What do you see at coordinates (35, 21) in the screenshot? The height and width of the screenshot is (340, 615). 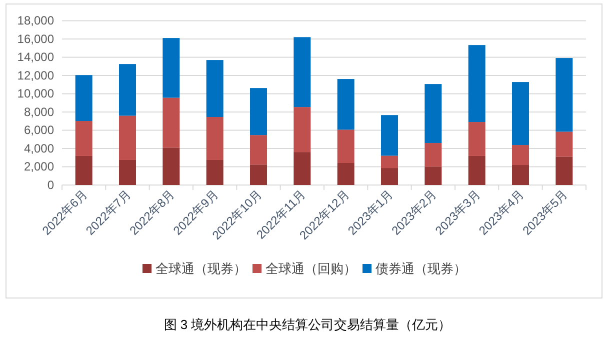 I see `y-tick-label: 18,000` at bounding box center [35, 21].